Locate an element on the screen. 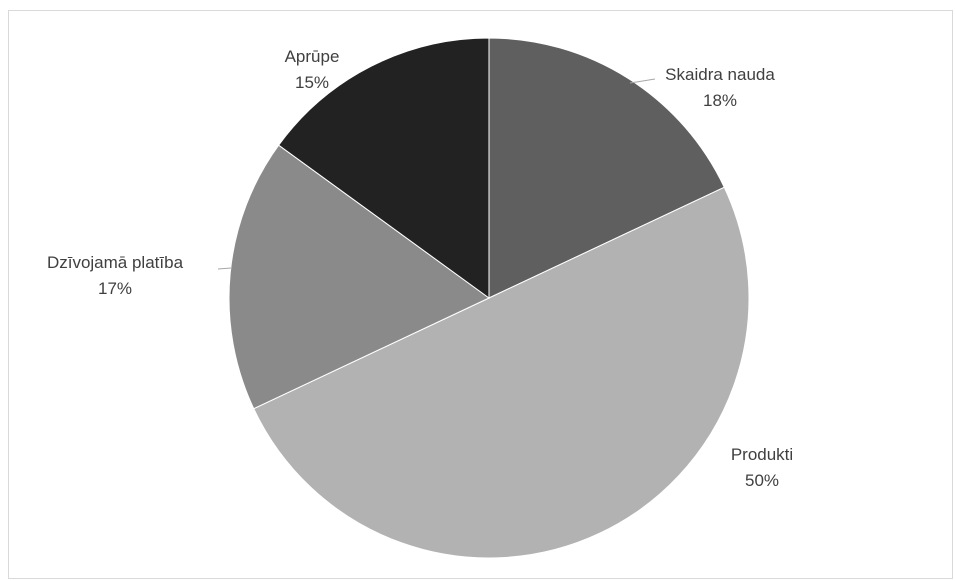 Image resolution: width=955 pixels, height=581 pixels. slice-label-skaidra-nauda: Skaidra nauda is located at coordinates (720, 74).